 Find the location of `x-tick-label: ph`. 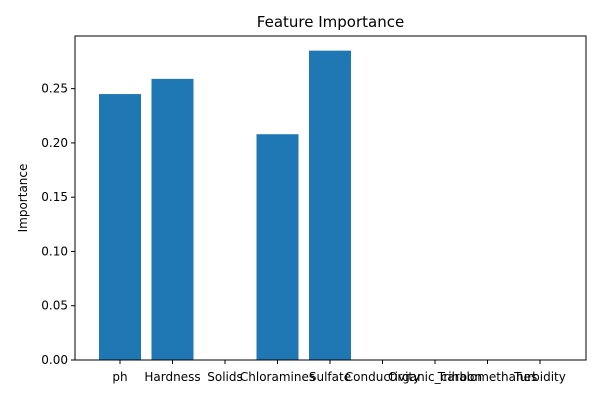

x-tick-label: ph is located at coordinates (119, 377).